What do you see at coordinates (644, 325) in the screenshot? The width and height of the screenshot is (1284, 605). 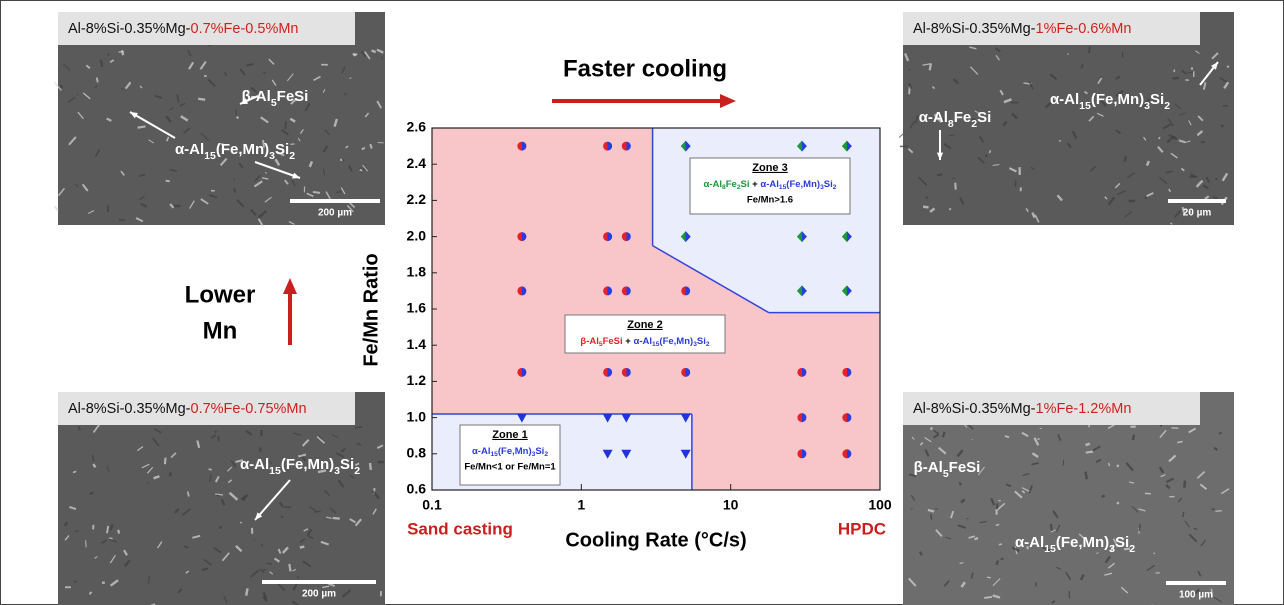 I see `zone-title: Zone 2` at bounding box center [644, 325].